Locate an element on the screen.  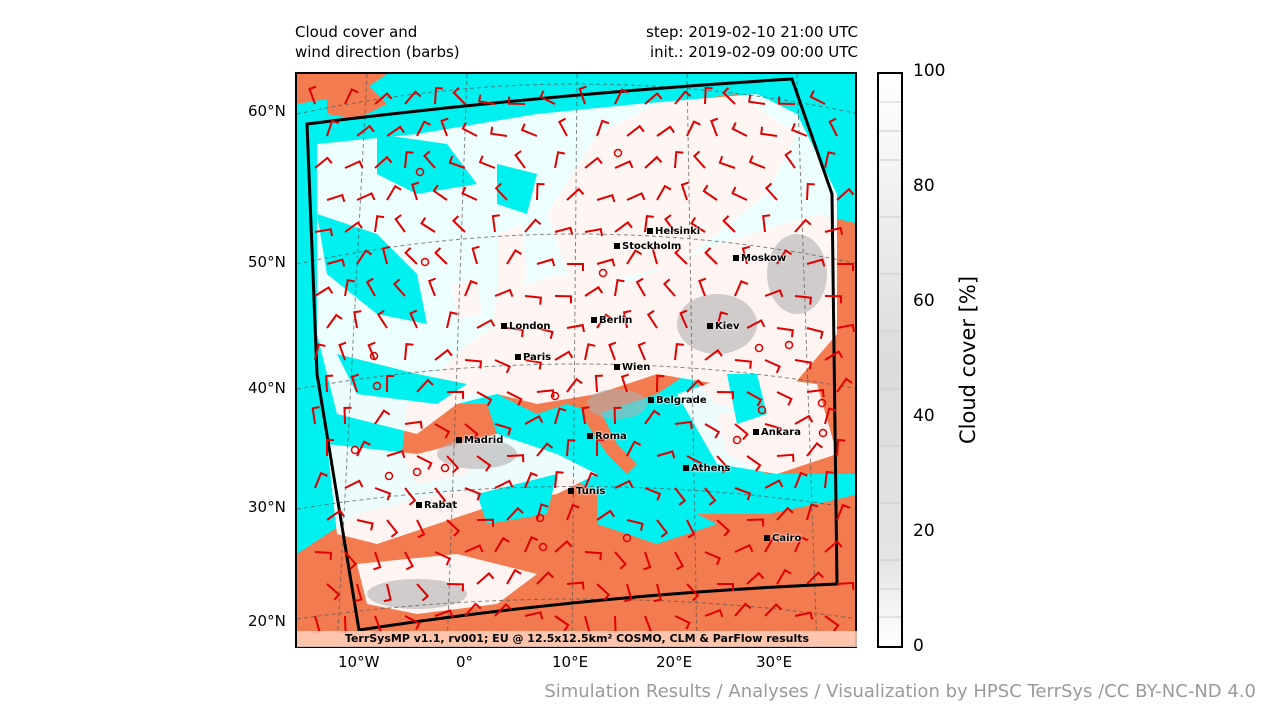
city-athens: Athens is located at coordinates (707, 468).